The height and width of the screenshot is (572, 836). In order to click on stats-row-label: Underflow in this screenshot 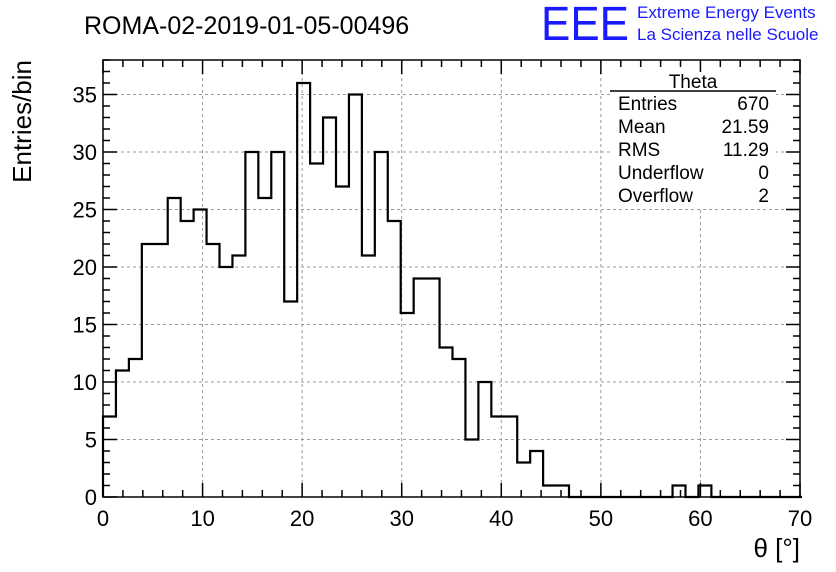, I will do `click(661, 173)`.